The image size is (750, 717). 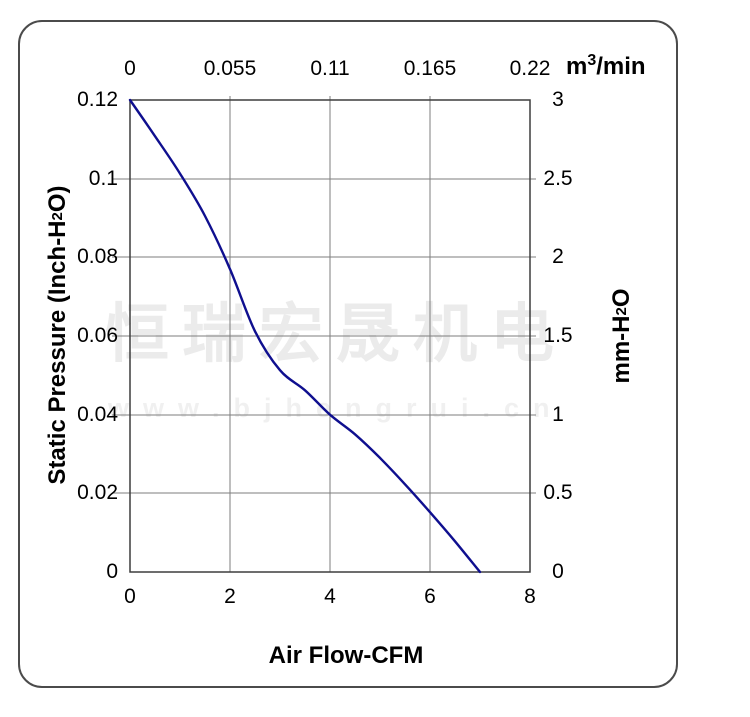 I want to click on x-top-tick-label: 0.165, so click(x=430, y=68).